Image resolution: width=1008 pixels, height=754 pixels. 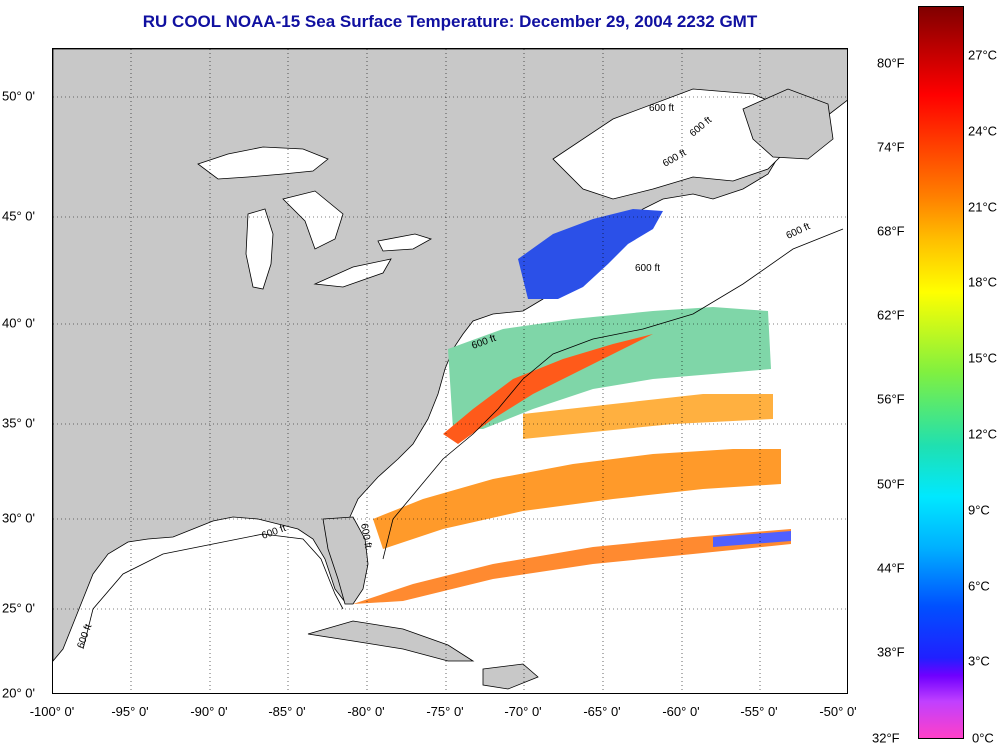 What do you see at coordinates (590, 254) in the screenshot?
I see `sst-swath-gulf-maine` at bounding box center [590, 254].